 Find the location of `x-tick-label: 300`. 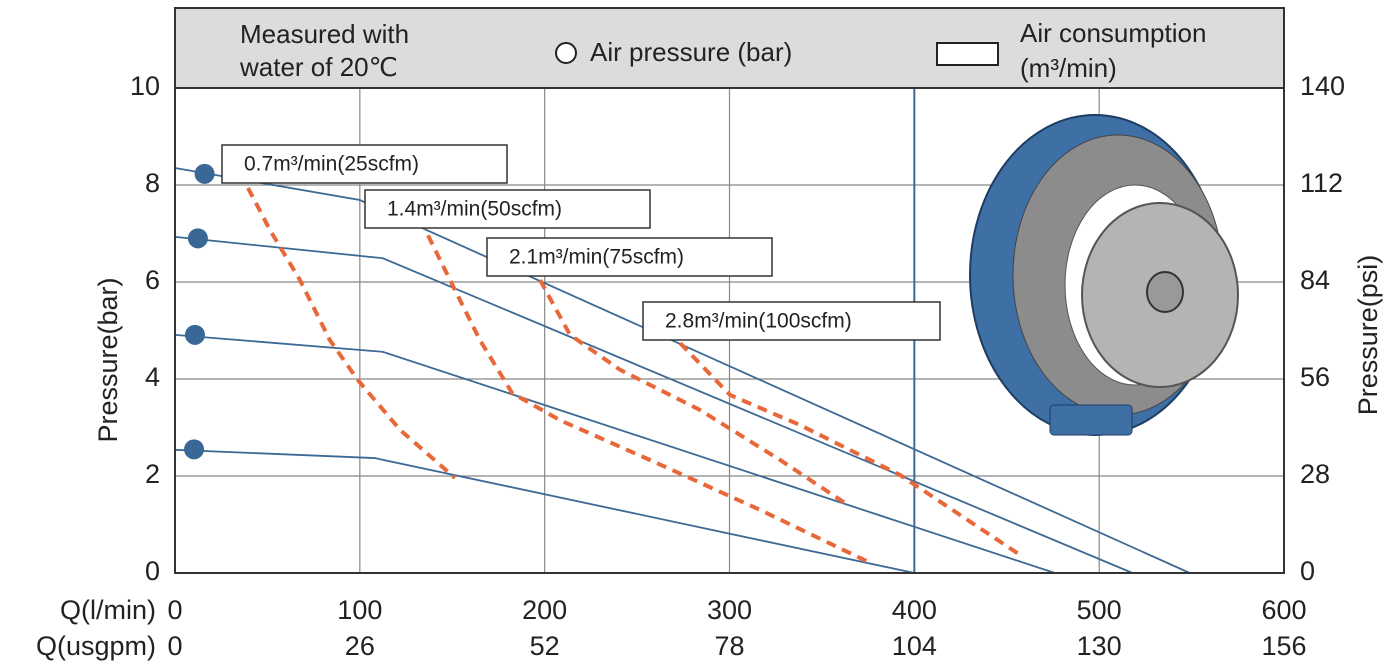

x-tick-label: 300 is located at coordinates (729, 610).